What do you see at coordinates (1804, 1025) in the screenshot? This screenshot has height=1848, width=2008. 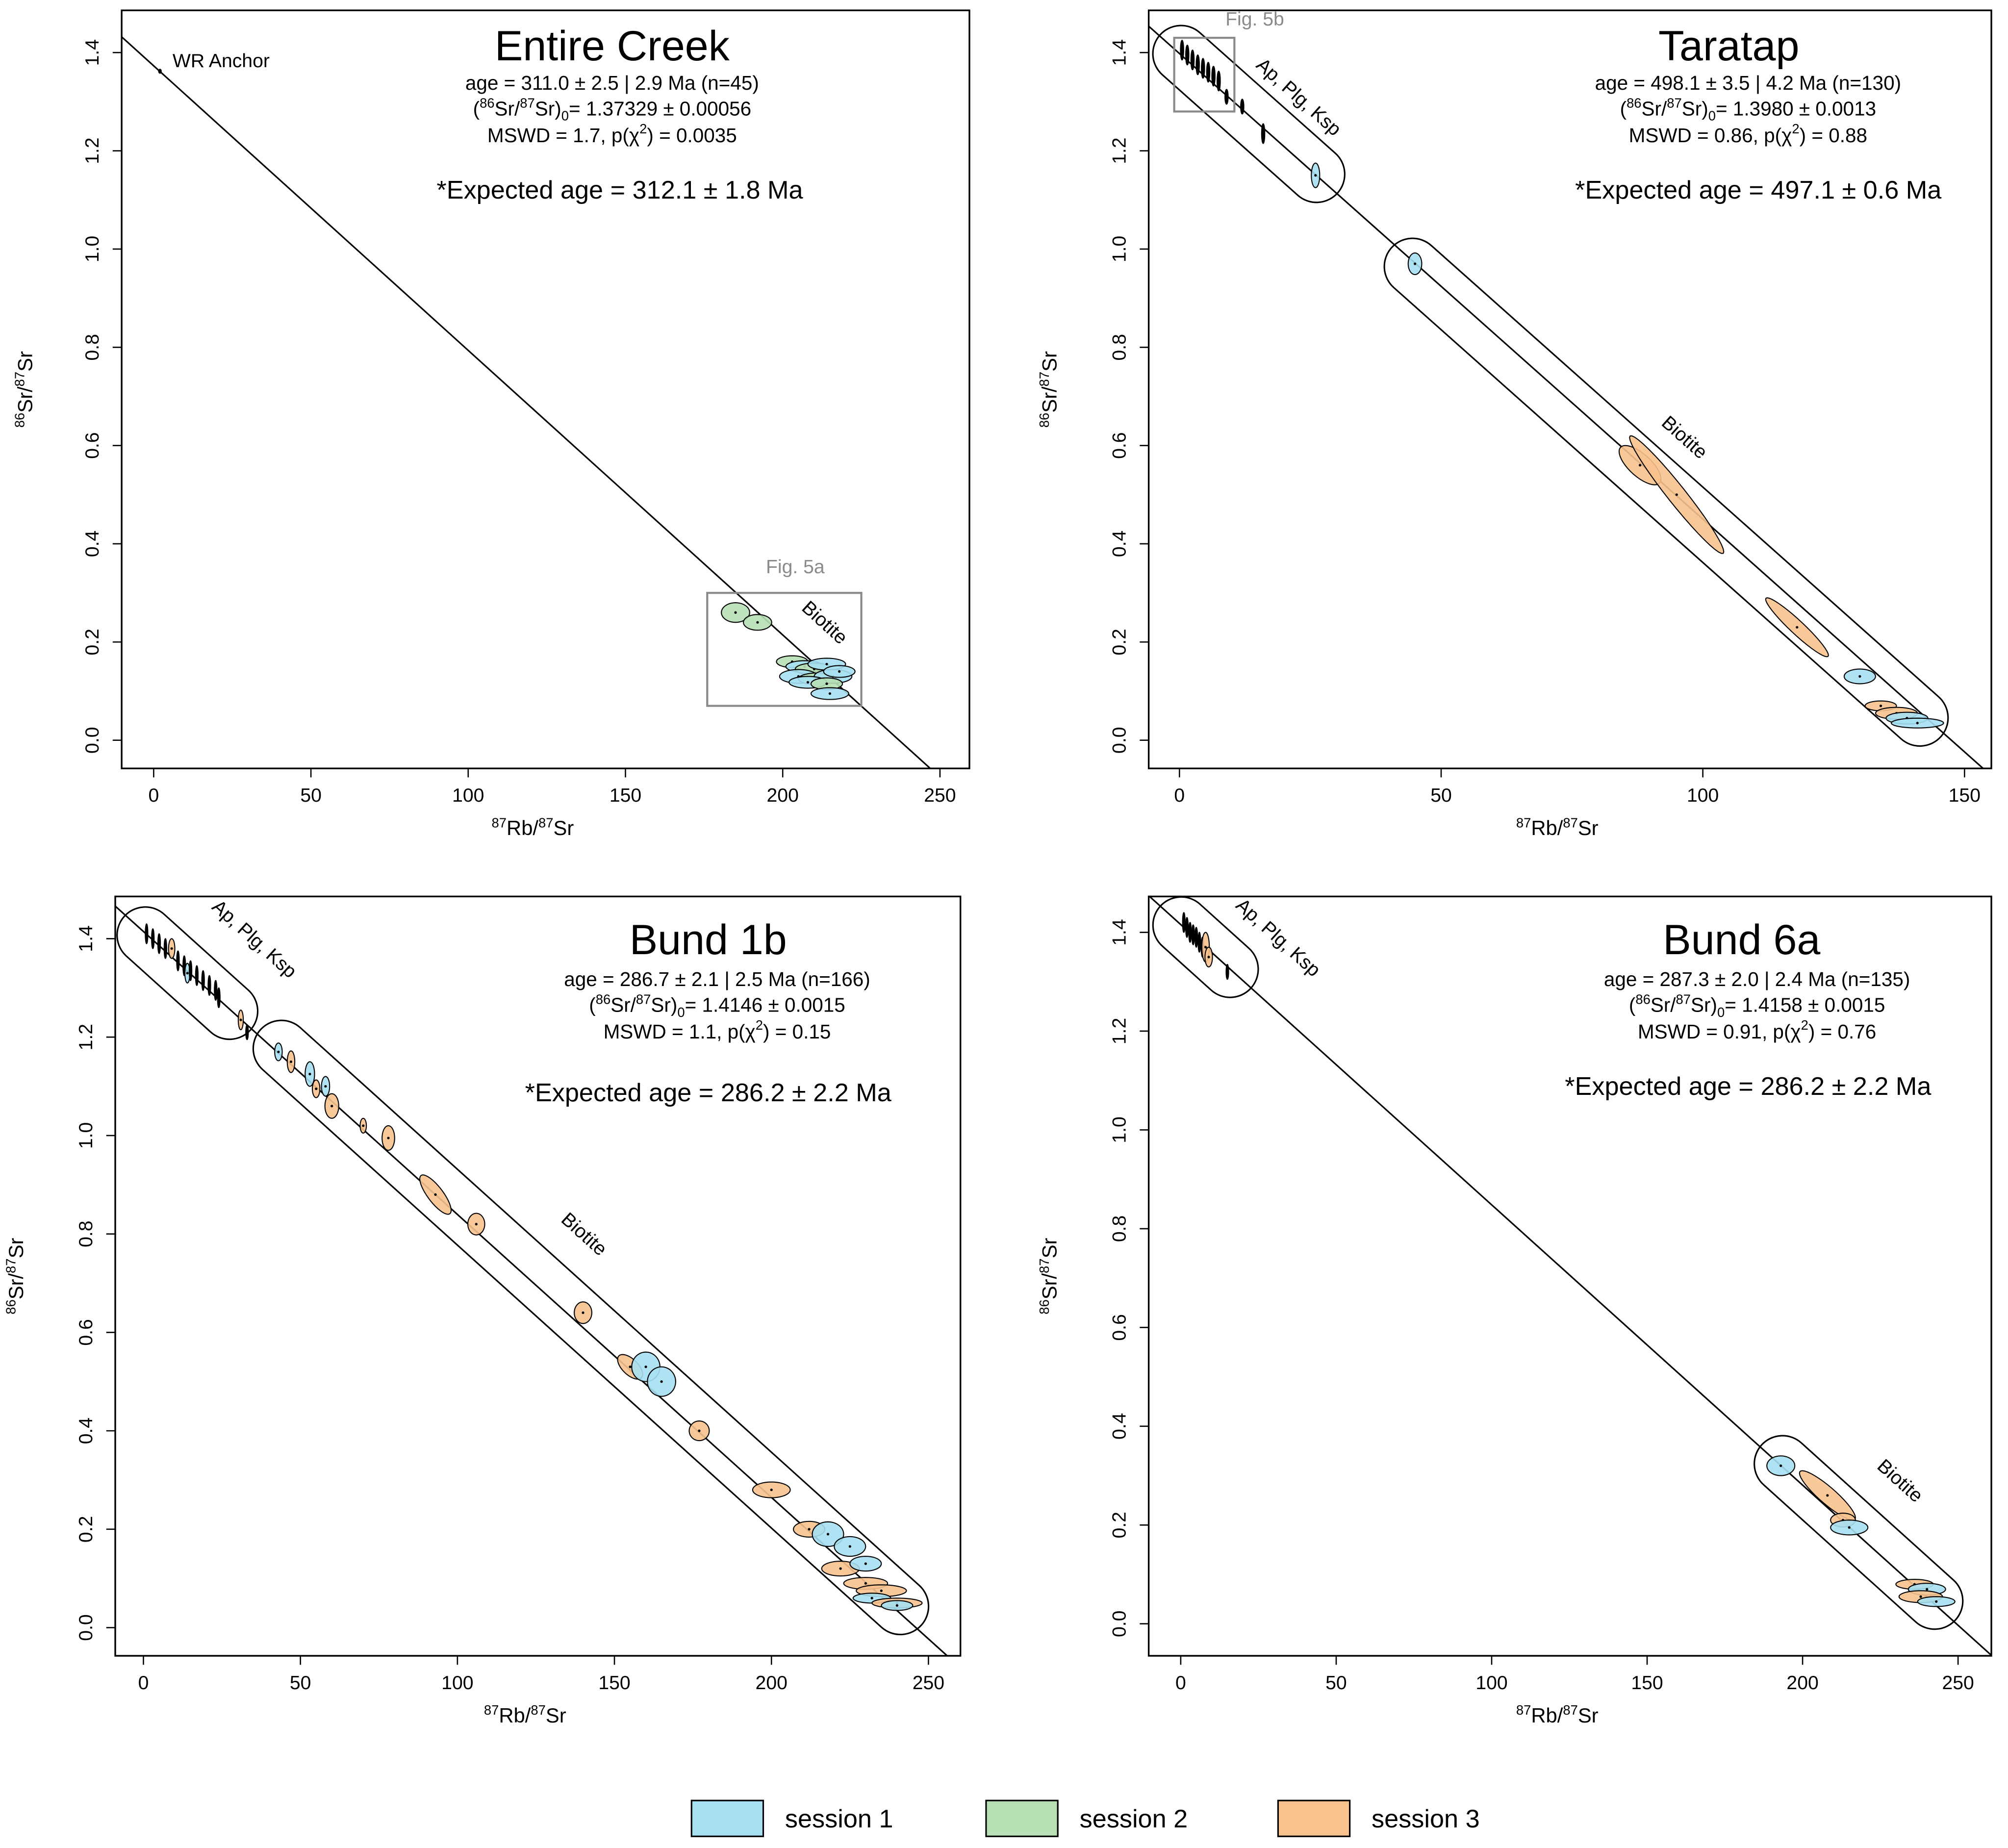 I see `text-part: 2` at bounding box center [1804, 1025].